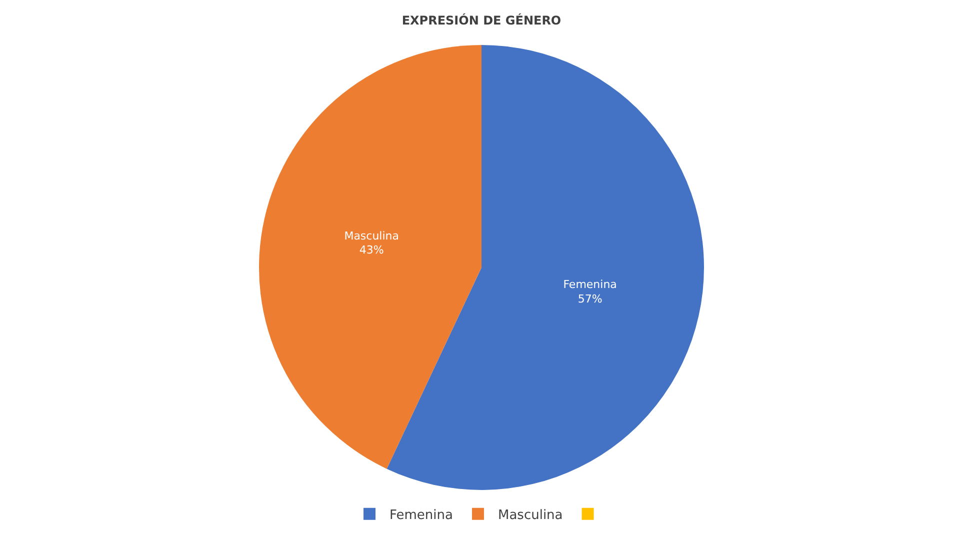 Image resolution: width=963 pixels, height=541 pixels. Describe the element at coordinates (590, 292) in the screenshot. I see `data-label: Femenina 57%` at that location.